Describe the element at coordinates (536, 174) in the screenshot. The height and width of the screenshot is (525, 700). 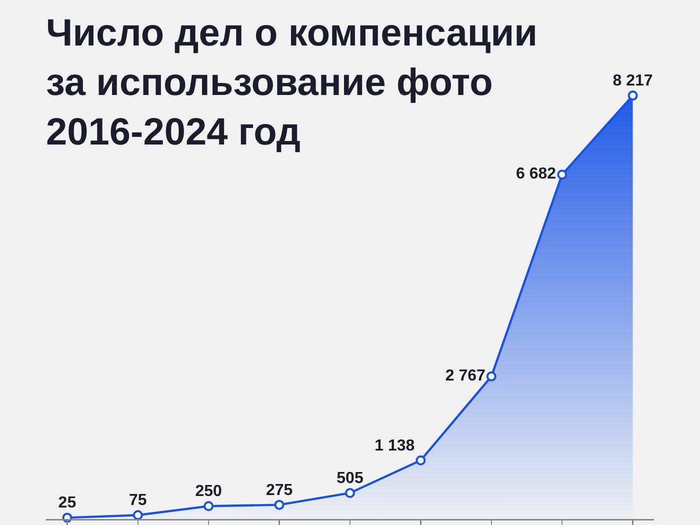
I see `data-label: 6 682` at that location.